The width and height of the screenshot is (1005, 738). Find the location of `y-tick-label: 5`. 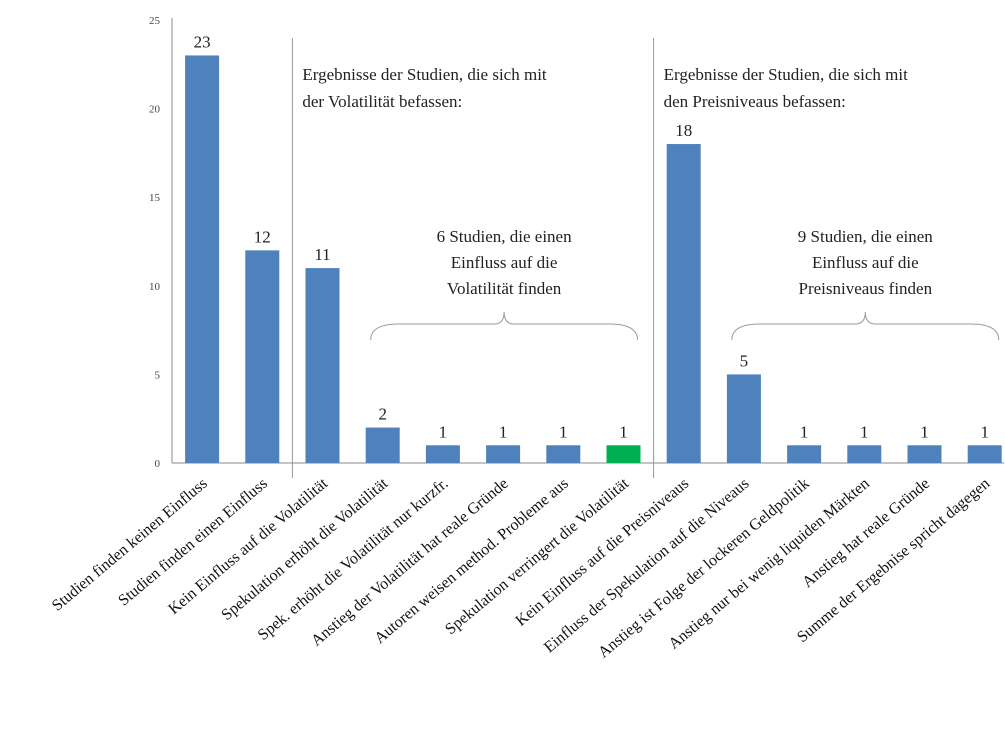

y-tick-label: 5 is located at coordinates (158, 375).